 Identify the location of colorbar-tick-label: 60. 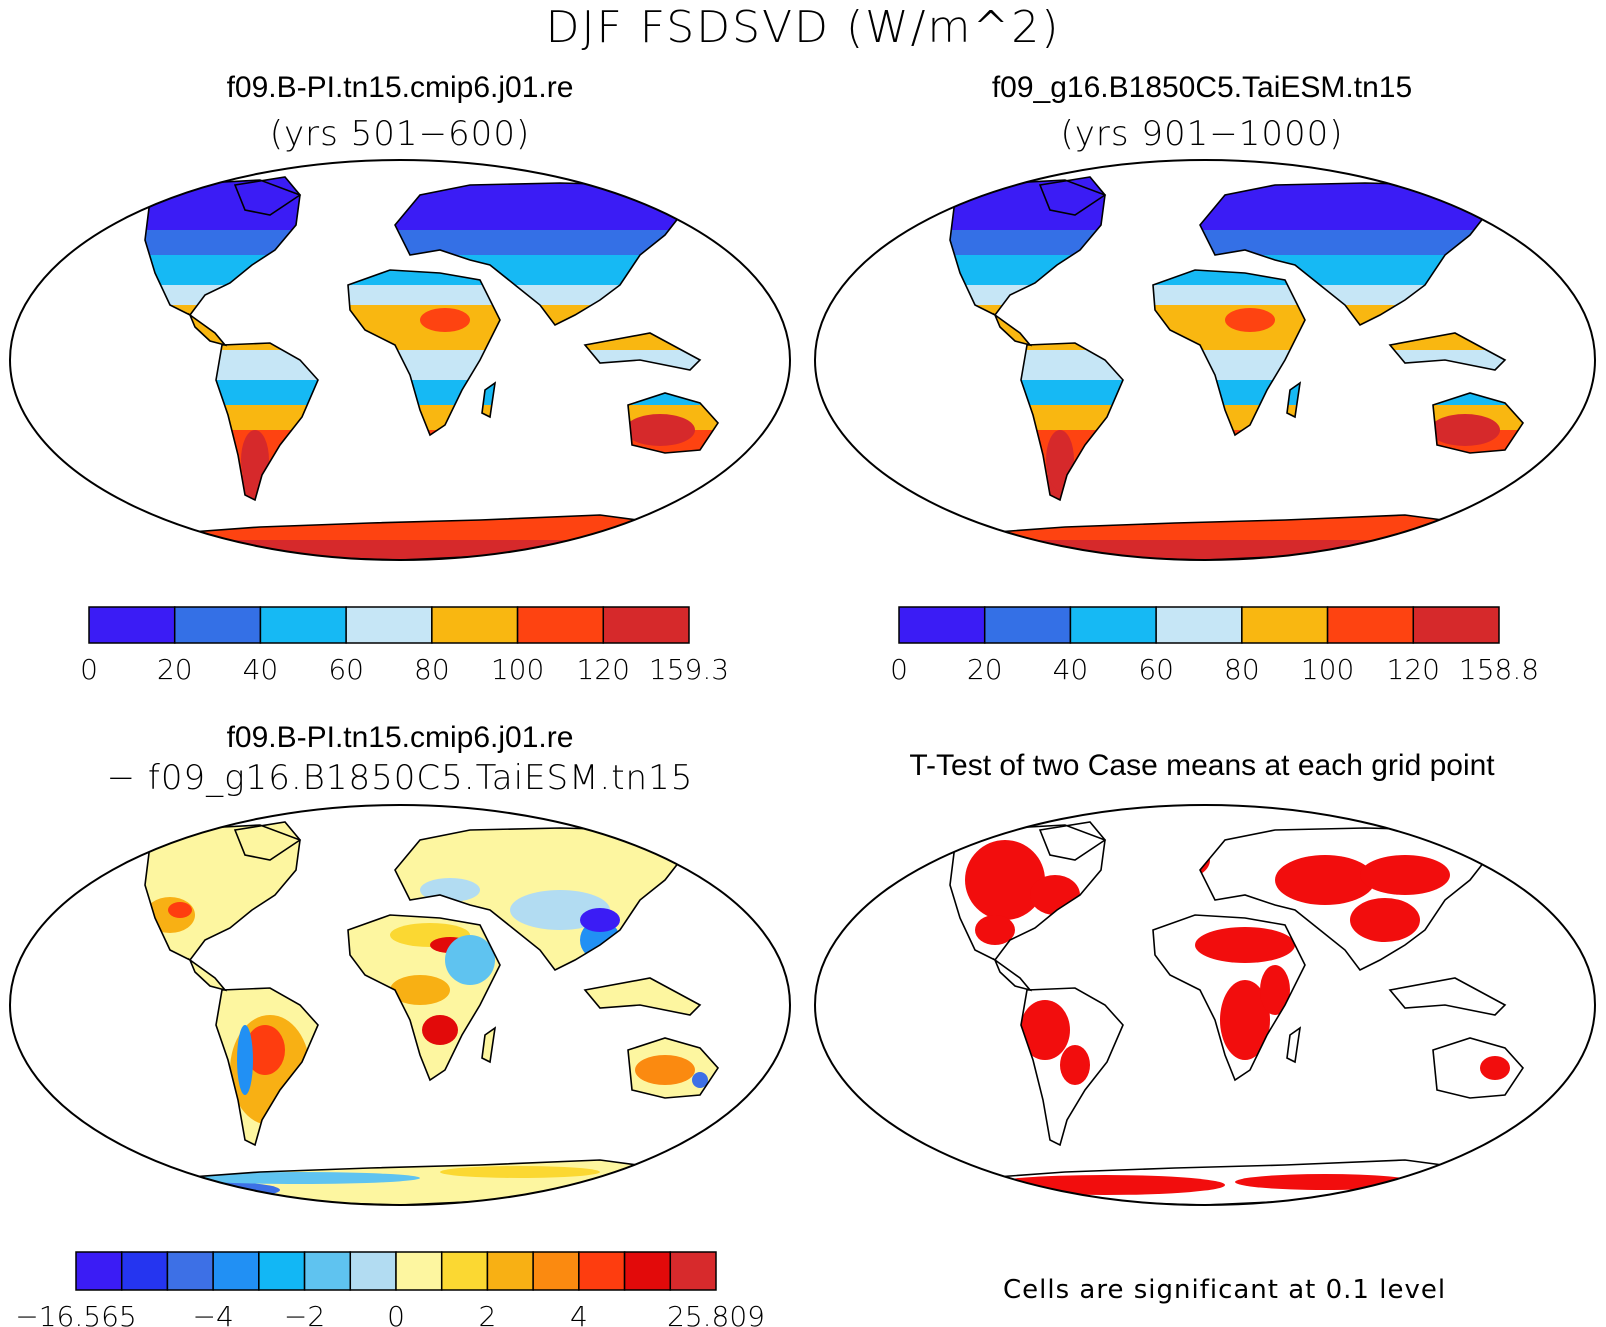
(346, 669).